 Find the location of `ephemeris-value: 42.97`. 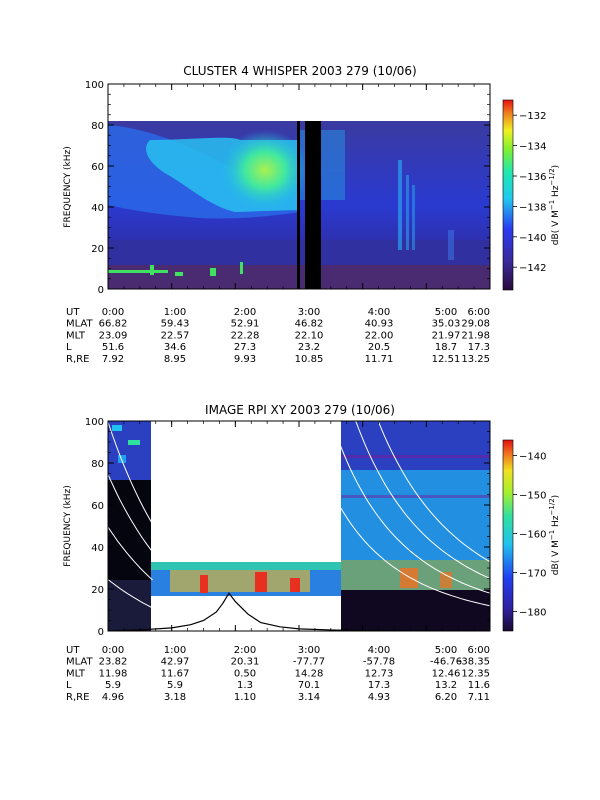

ephemeris-value: 42.97 is located at coordinates (175, 662).